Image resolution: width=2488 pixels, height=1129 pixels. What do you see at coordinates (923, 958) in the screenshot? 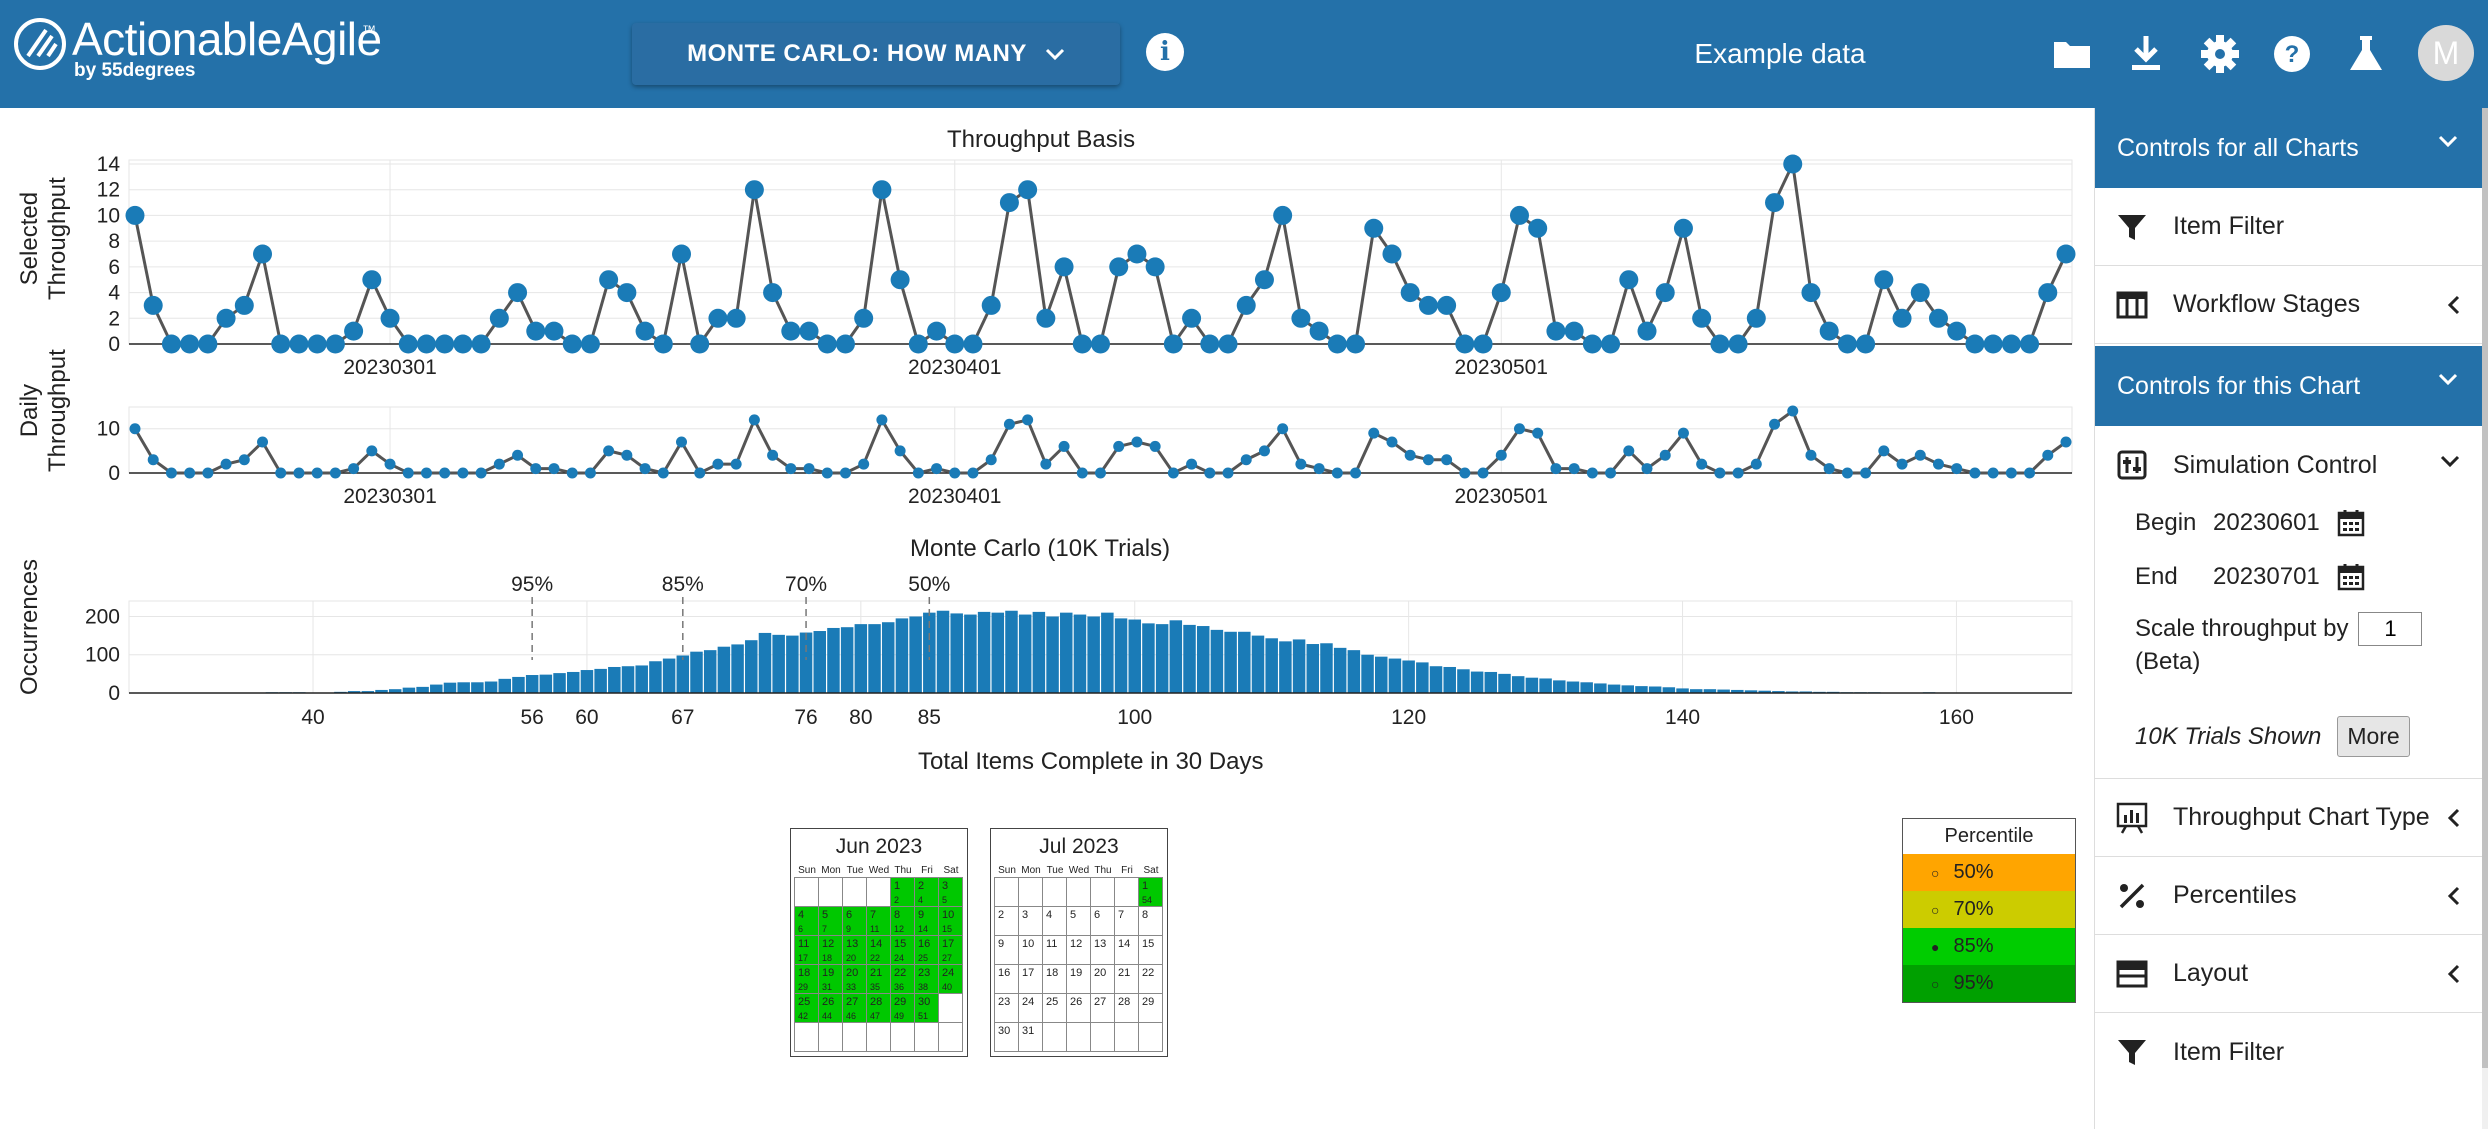
I see `calendar-day-count: 25` at bounding box center [923, 958].